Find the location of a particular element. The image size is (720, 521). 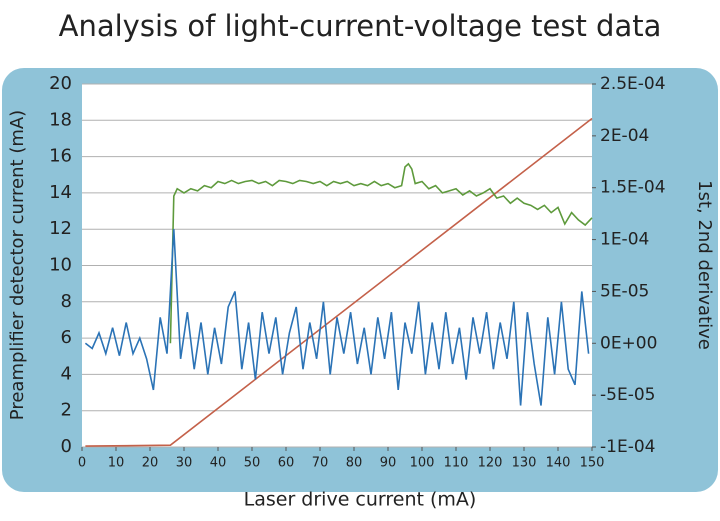

y2-axis-title: 1st, 2nd derivative is located at coordinates (704, 265).